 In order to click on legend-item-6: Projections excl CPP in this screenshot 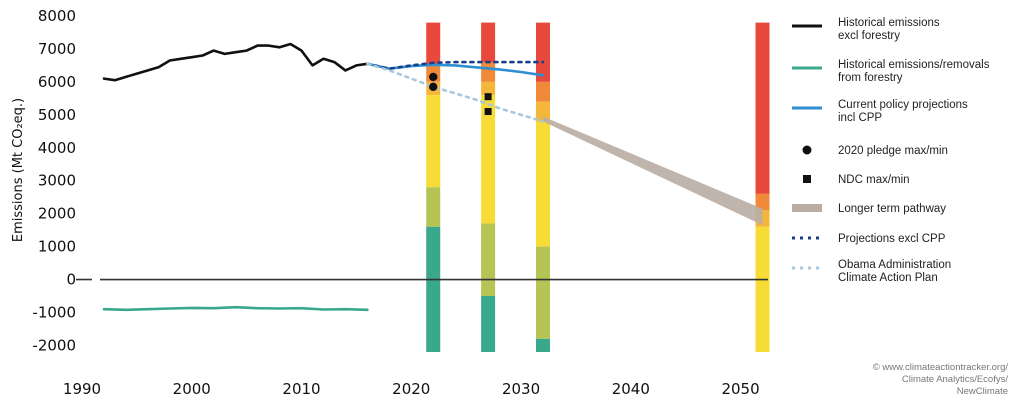, I will do `click(869, 239)`.